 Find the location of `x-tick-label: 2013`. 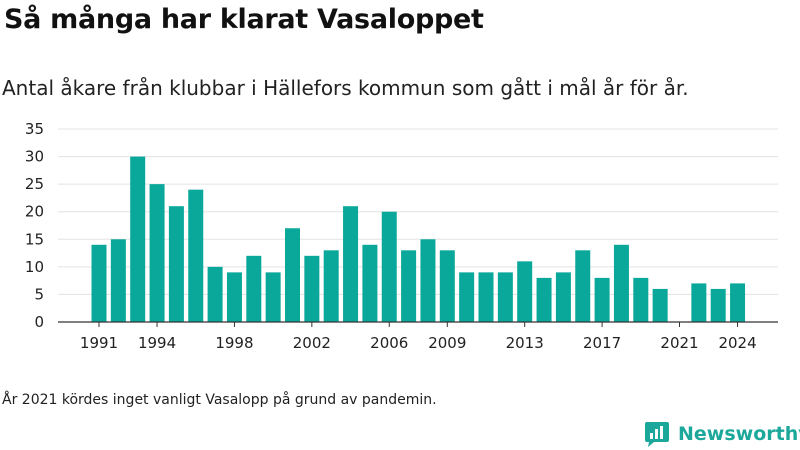

x-tick-label: 2013 is located at coordinates (525, 343).